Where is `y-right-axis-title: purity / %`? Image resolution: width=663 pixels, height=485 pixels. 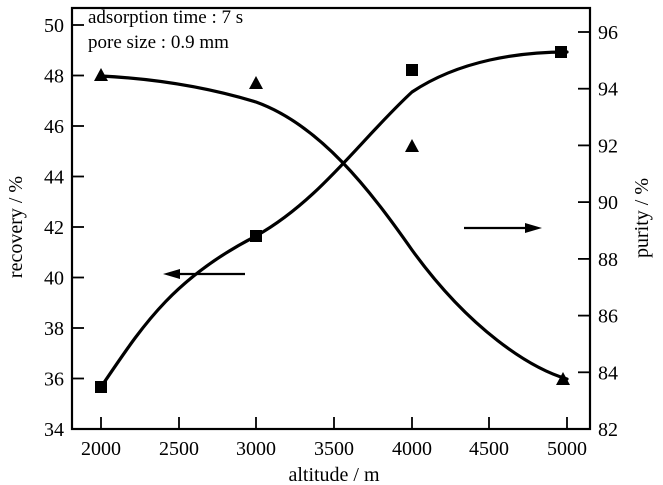 y-right-axis-title: purity / % is located at coordinates (642, 218).